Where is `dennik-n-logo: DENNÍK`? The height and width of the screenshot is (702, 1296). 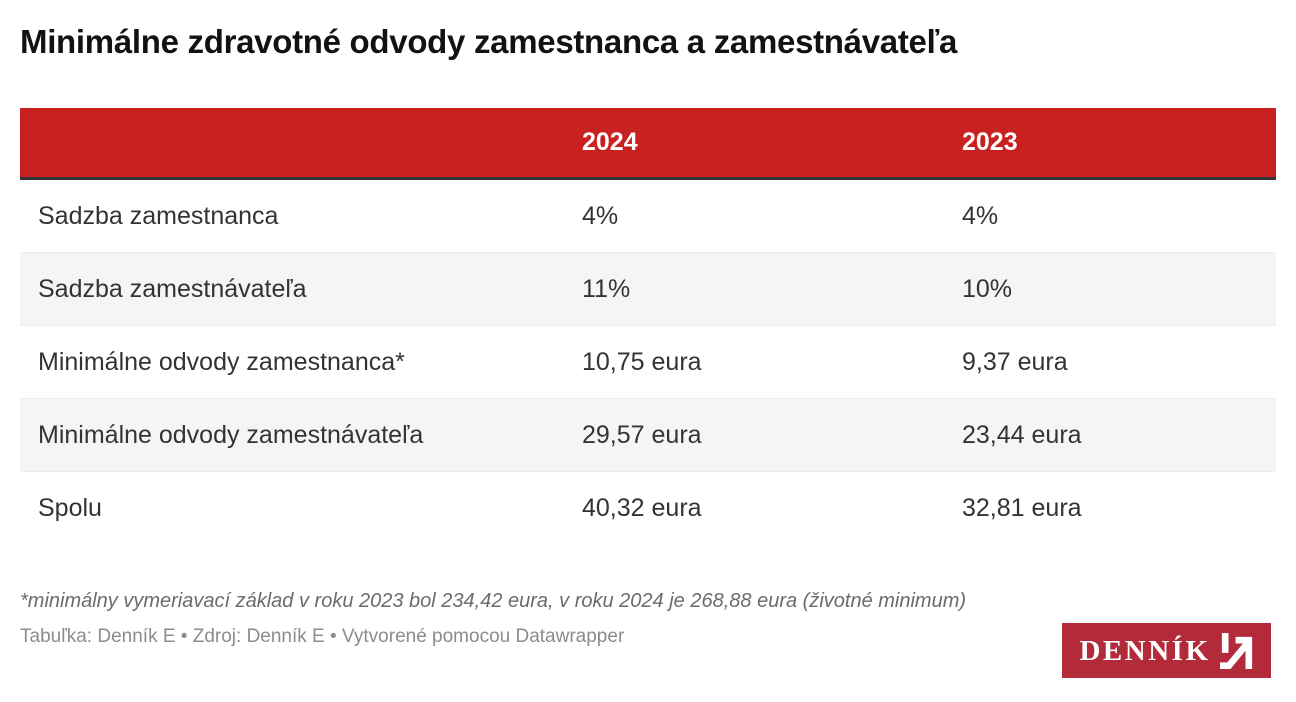
dennik-n-logo: DENNÍK is located at coordinates (1166, 650).